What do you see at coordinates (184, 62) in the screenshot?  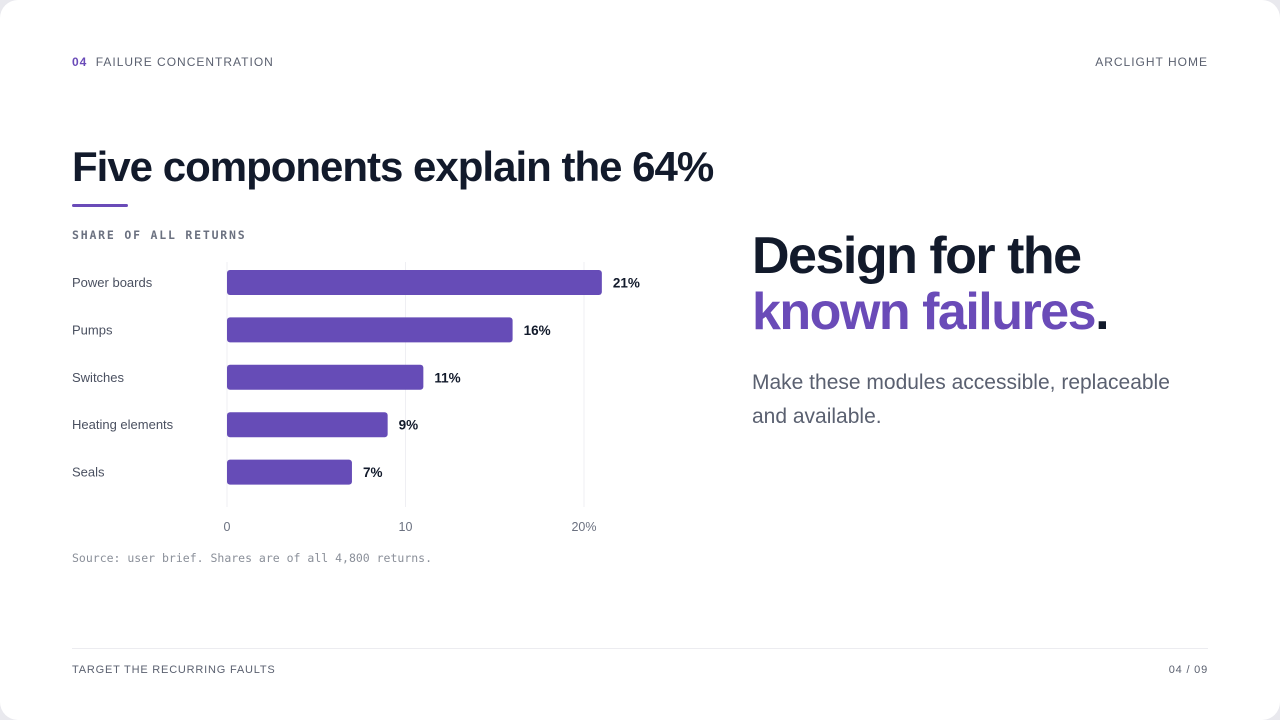 I see `section-title: FAILURE CONCENTRATION` at bounding box center [184, 62].